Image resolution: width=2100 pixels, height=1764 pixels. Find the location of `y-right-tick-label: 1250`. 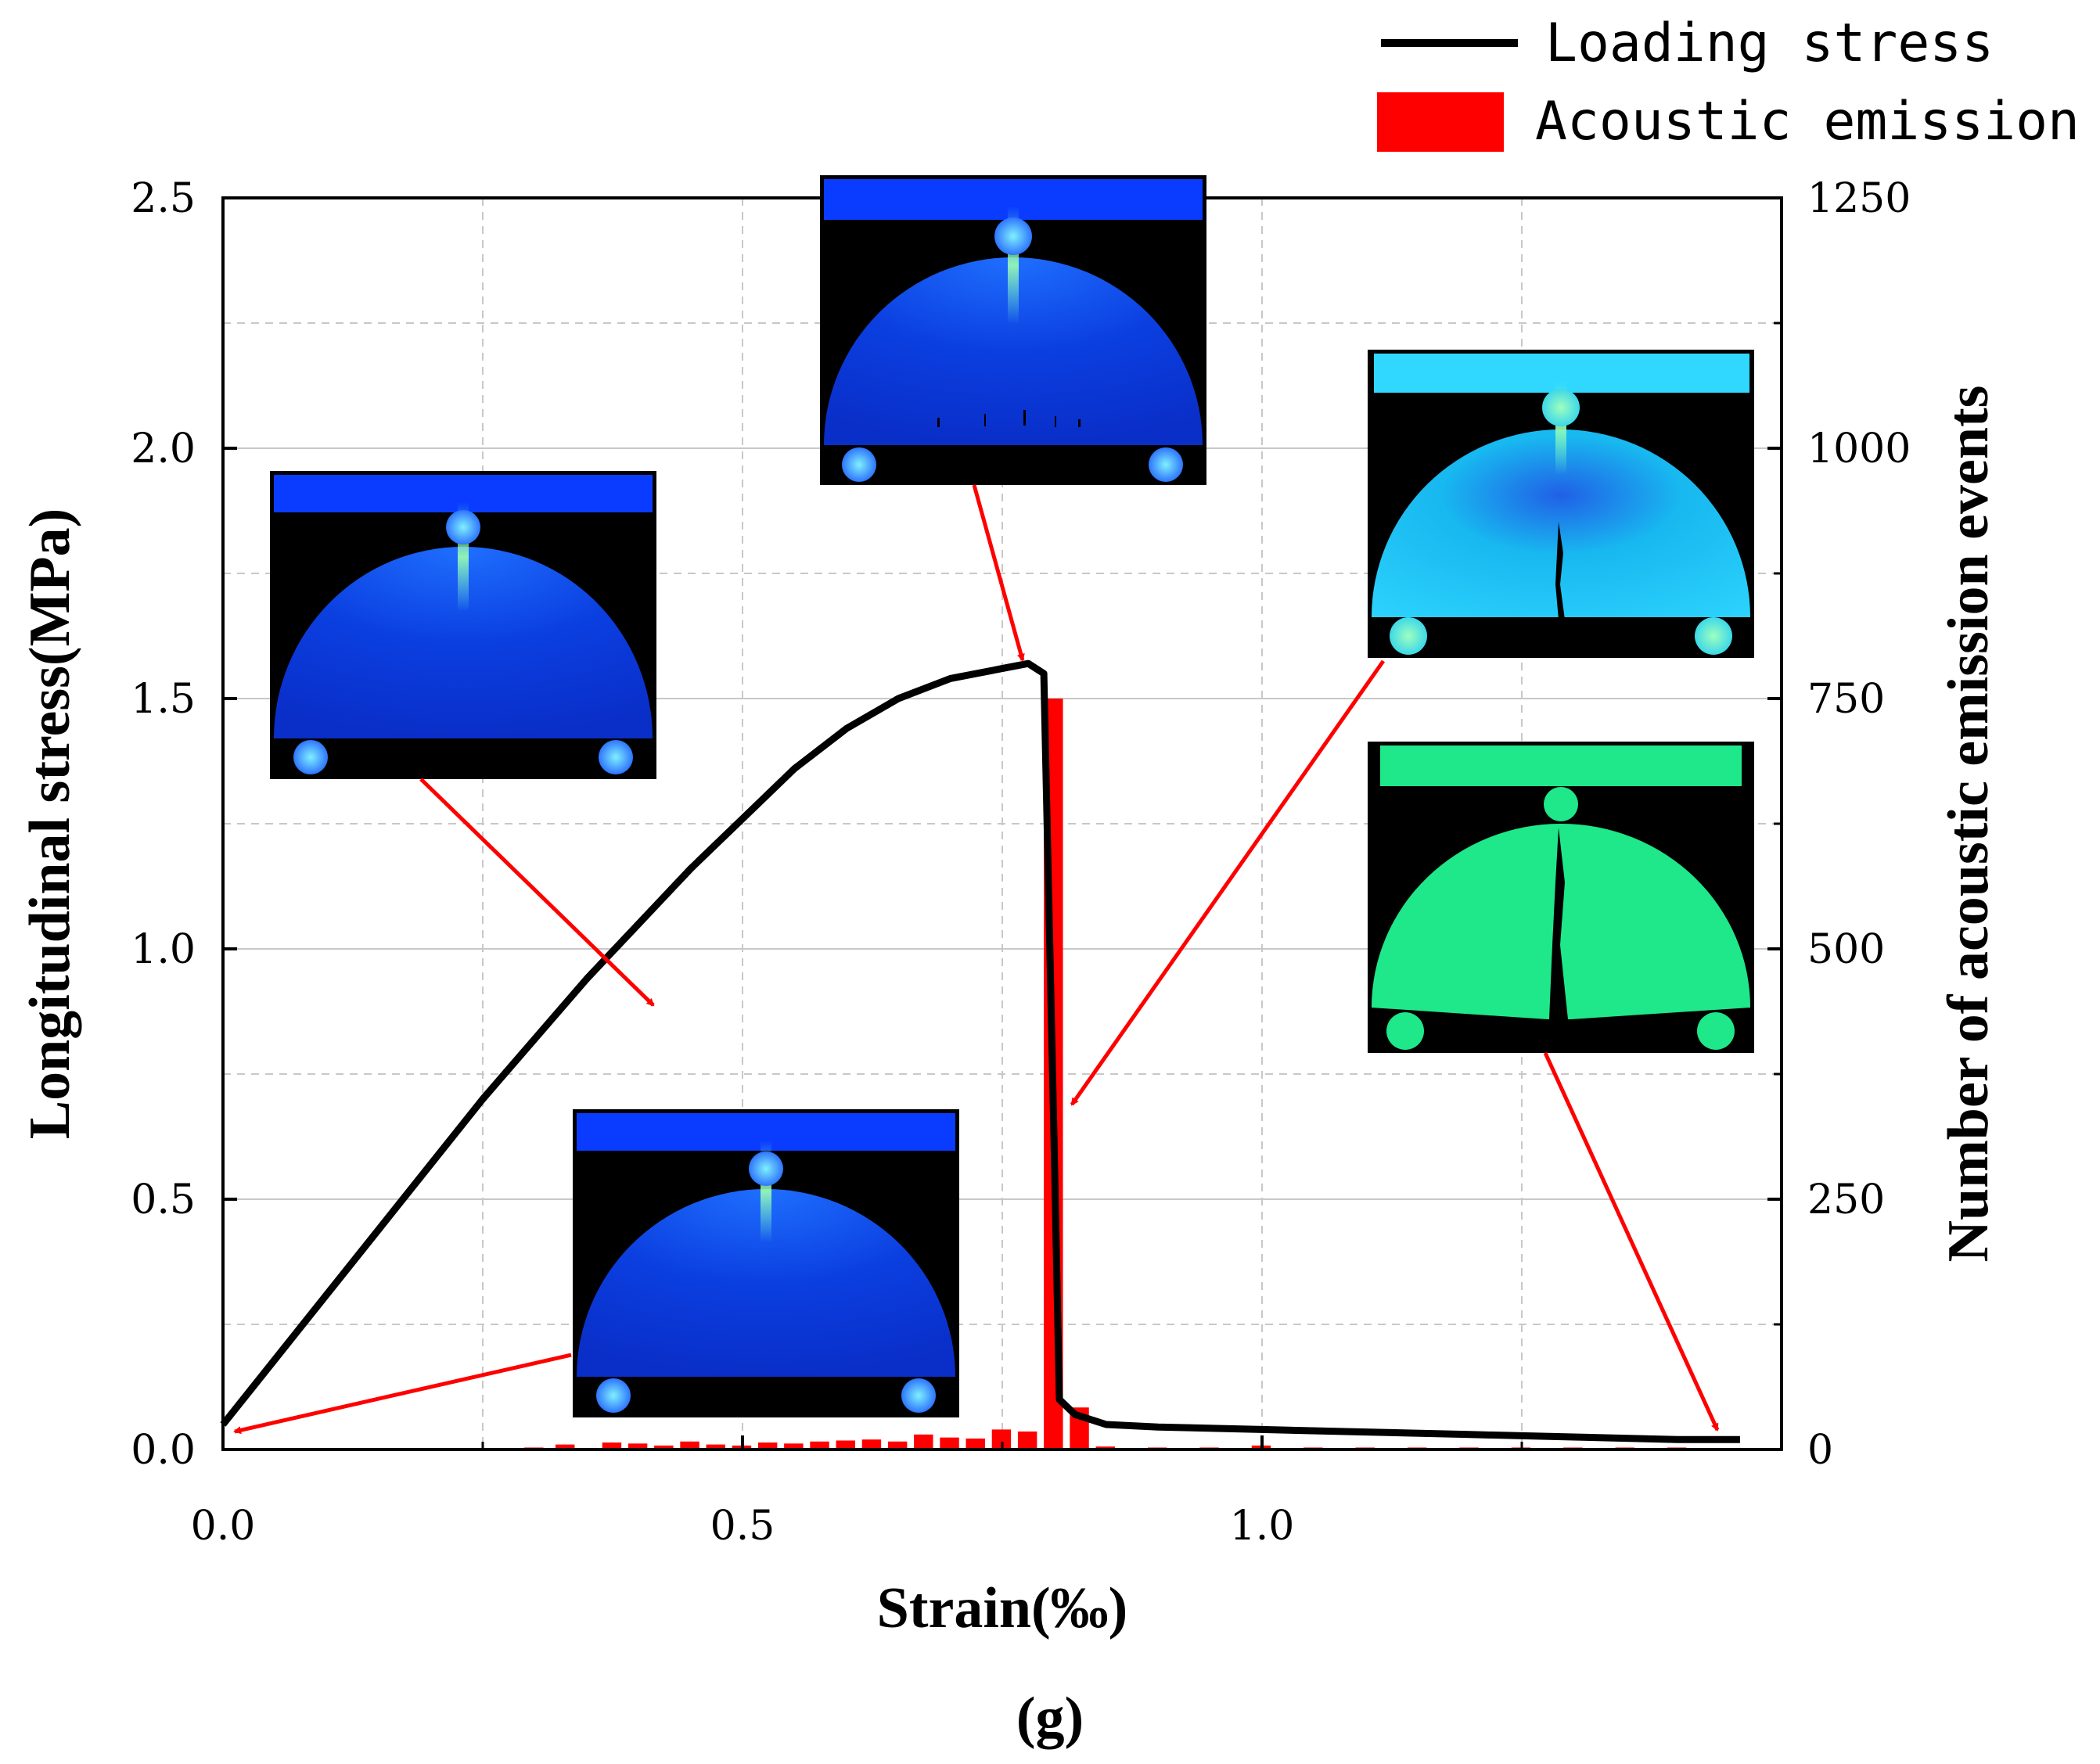

y-right-tick-label: 1250 is located at coordinates (1859, 198).